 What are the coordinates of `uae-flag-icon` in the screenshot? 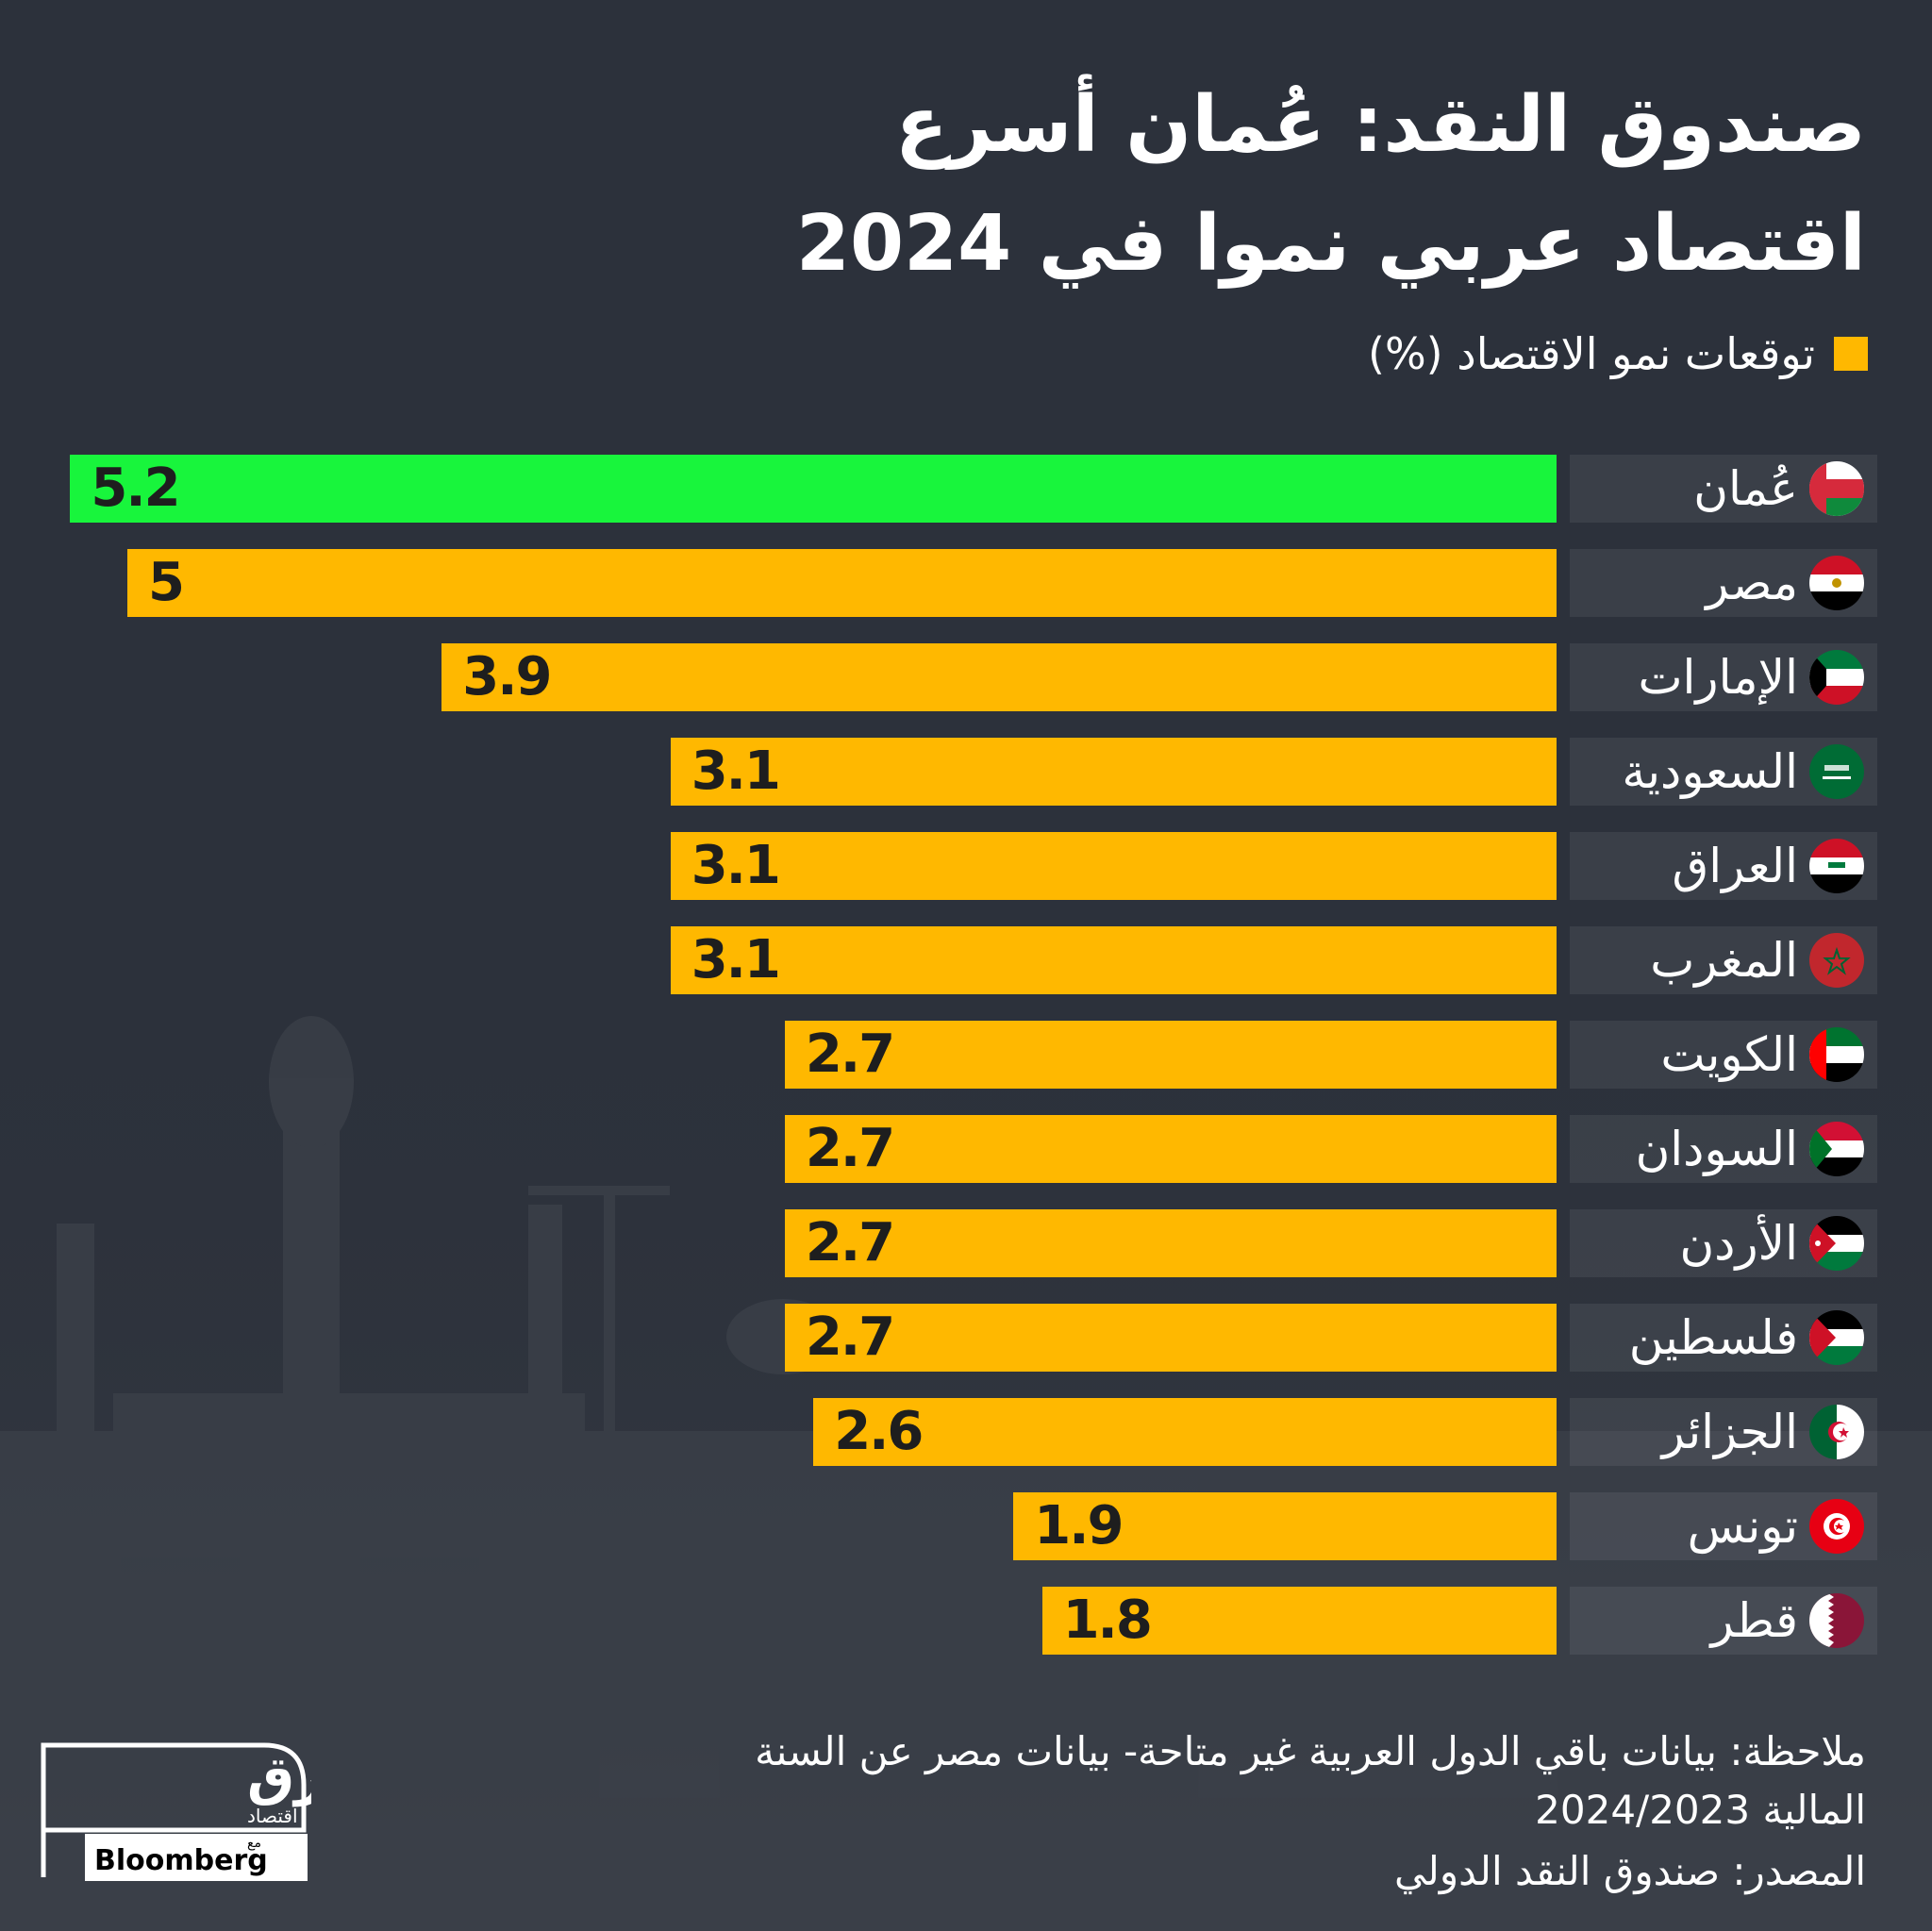 It's located at (1836, 1054).